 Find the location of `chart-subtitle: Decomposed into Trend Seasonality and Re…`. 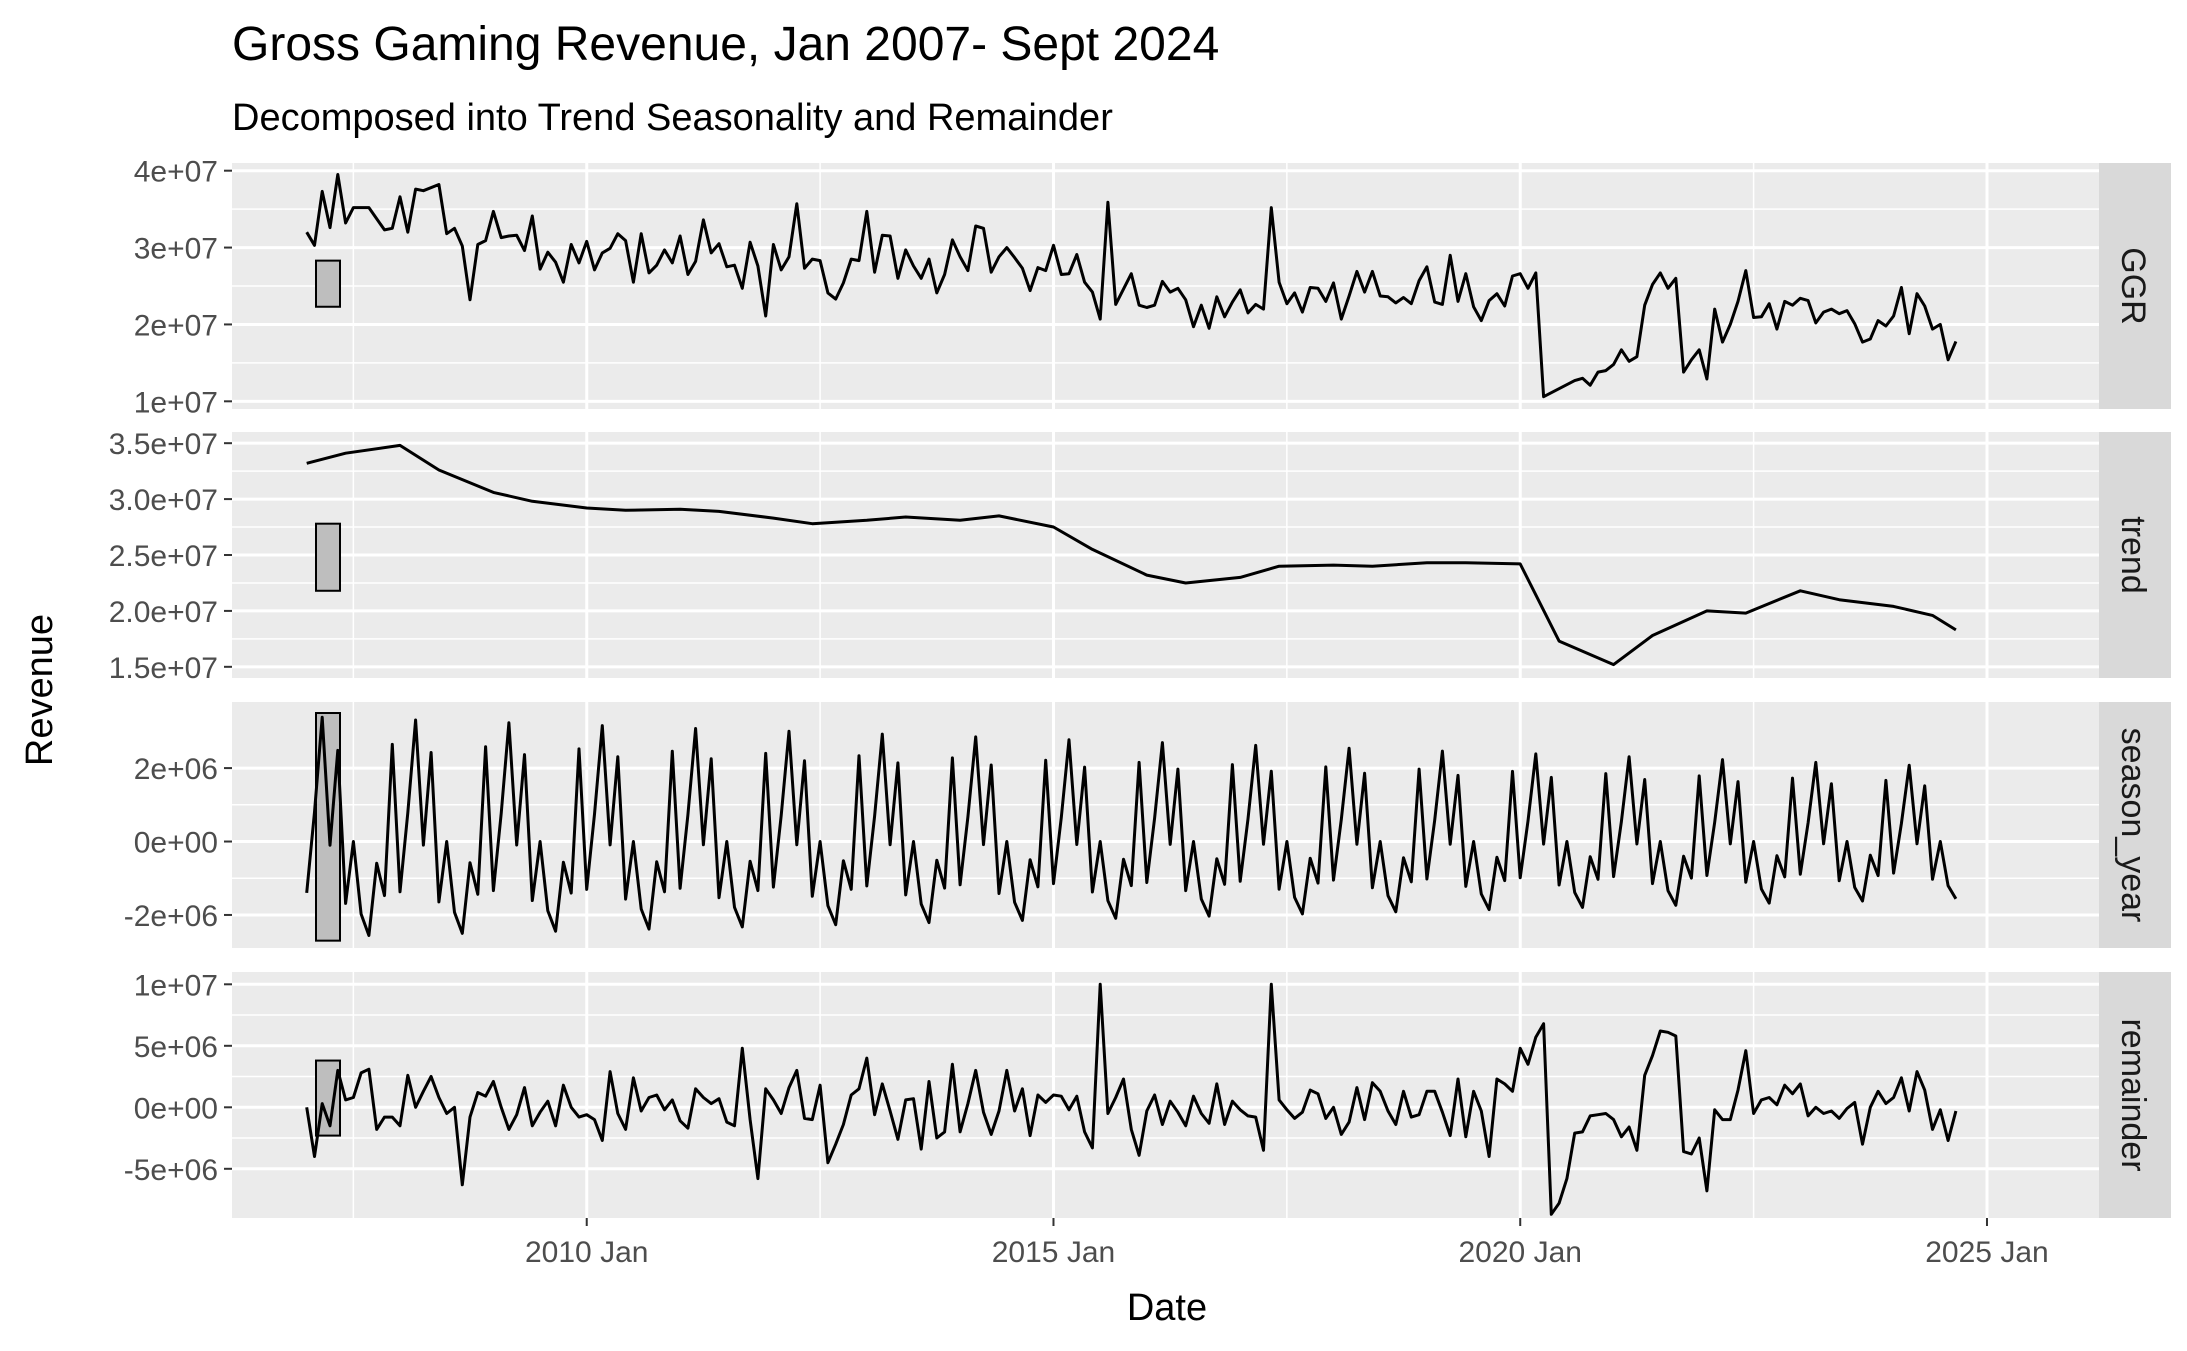

chart-subtitle: Decomposed into Trend Seasonality and Re… is located at coordinates (672, 118).